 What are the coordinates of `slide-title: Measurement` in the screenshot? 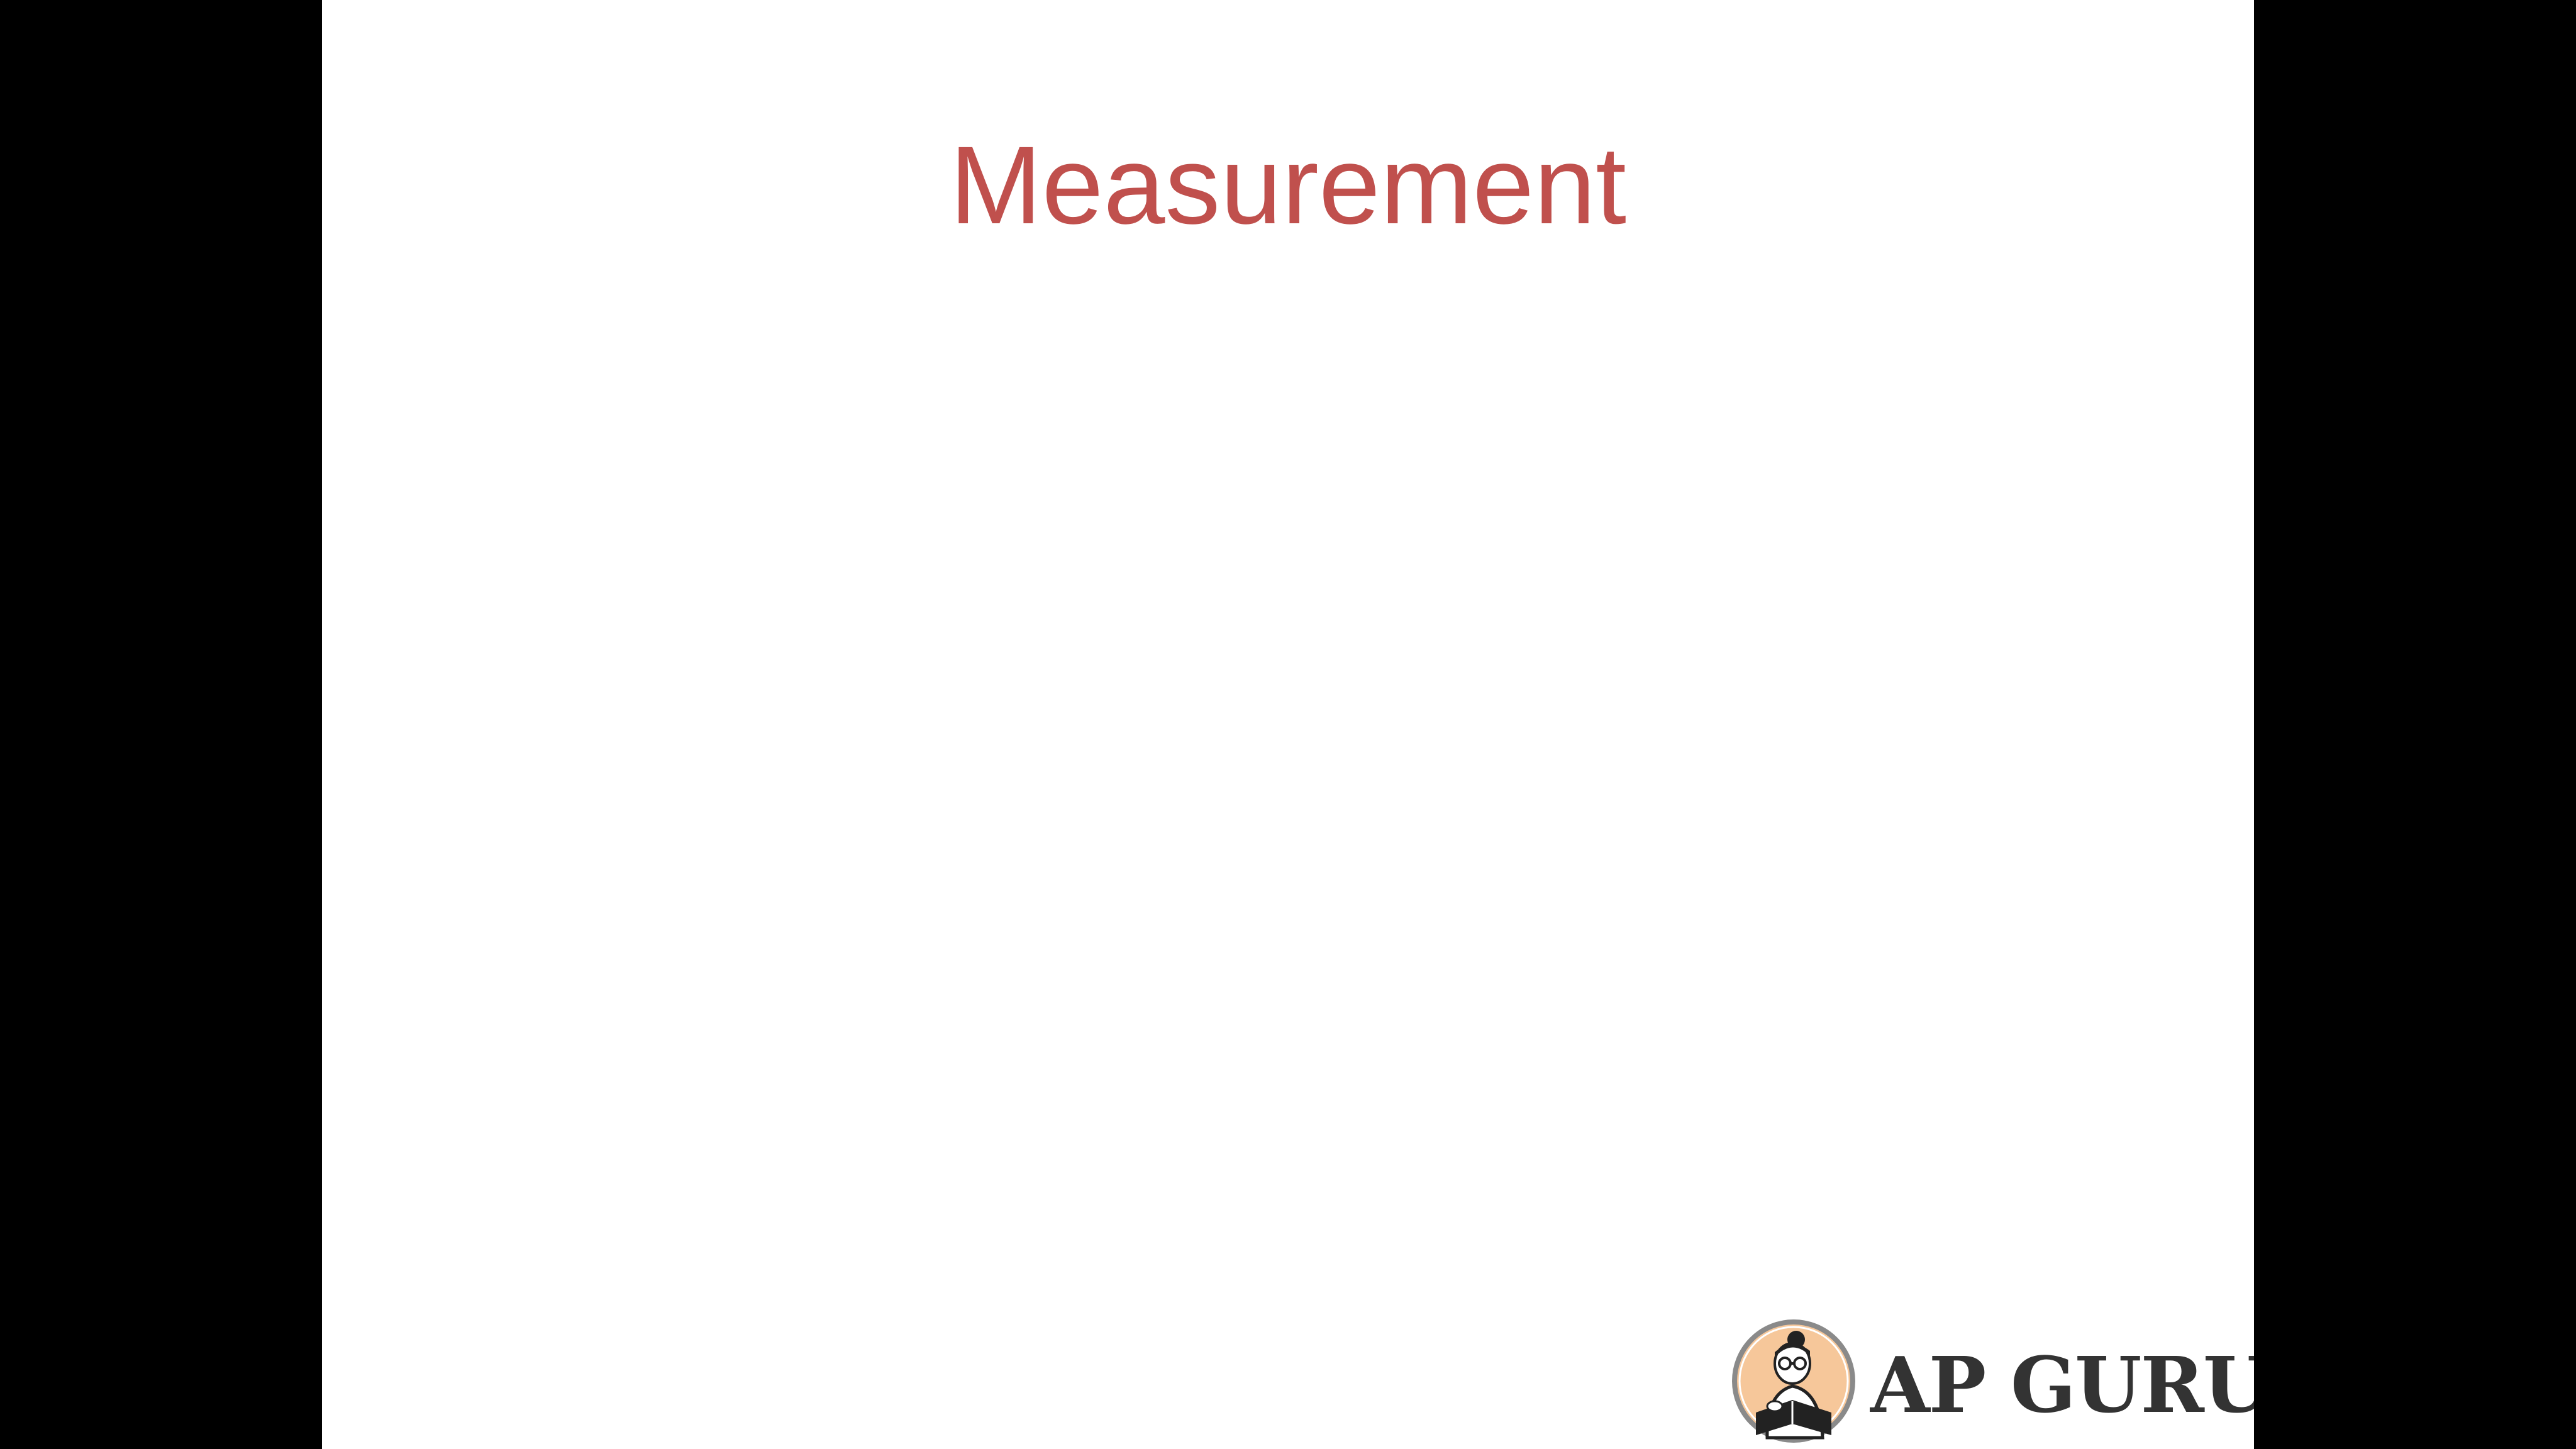 It's located at (1288, 185).